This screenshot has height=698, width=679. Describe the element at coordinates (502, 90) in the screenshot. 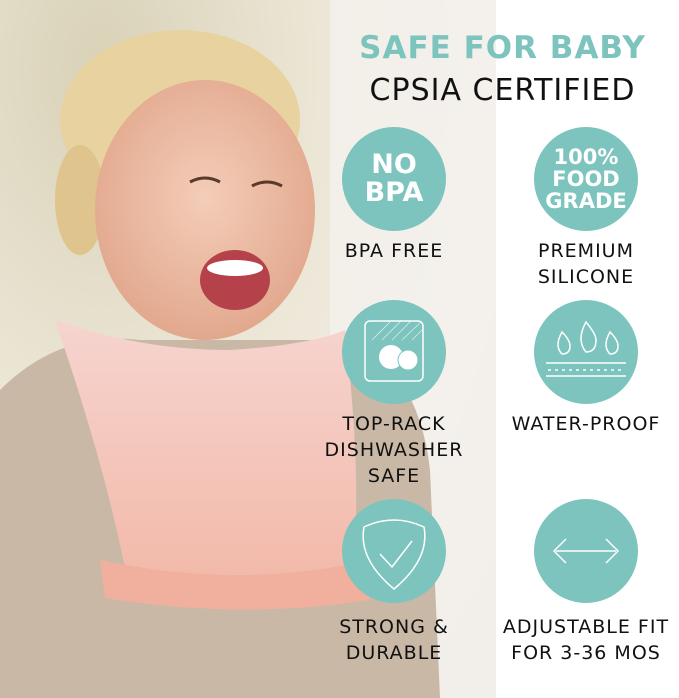

I see `subheadline: CPSIA CERTIFIED` at that location.